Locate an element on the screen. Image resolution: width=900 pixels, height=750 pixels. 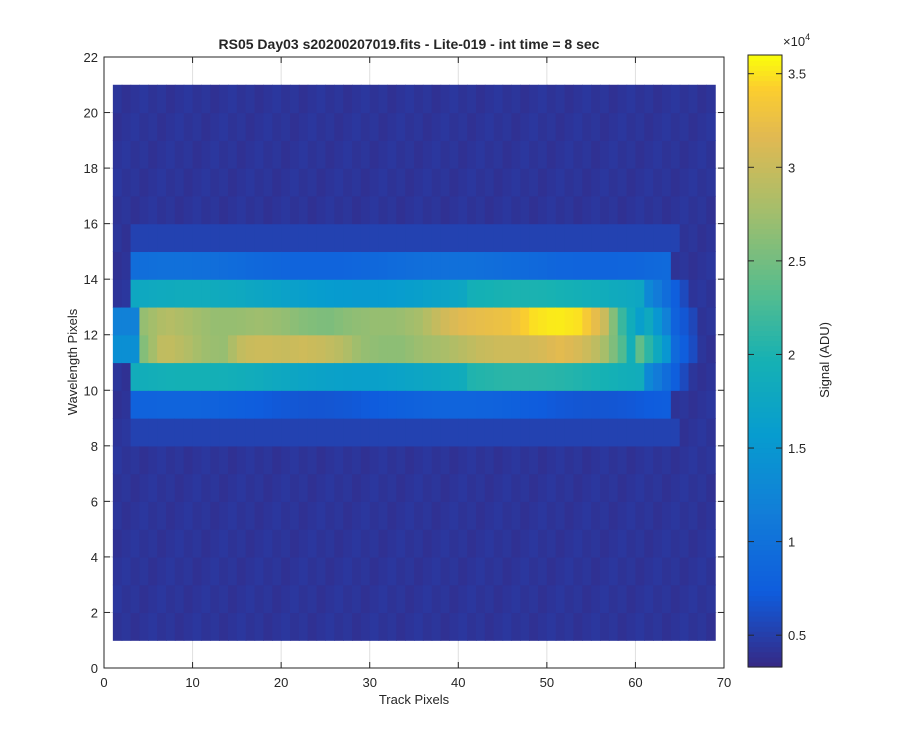
colorbar-tick-label: 1.5 is located at coordinates (797, 448).